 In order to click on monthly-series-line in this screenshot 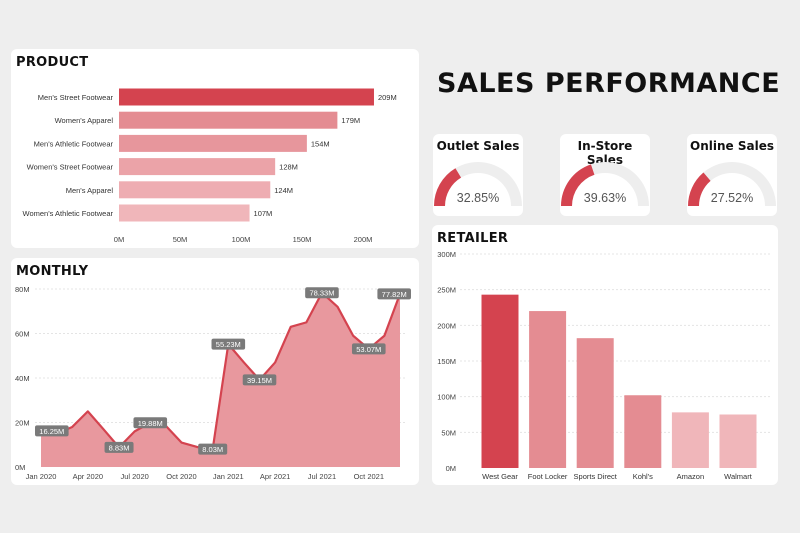, I will do `click(221, 371)`.